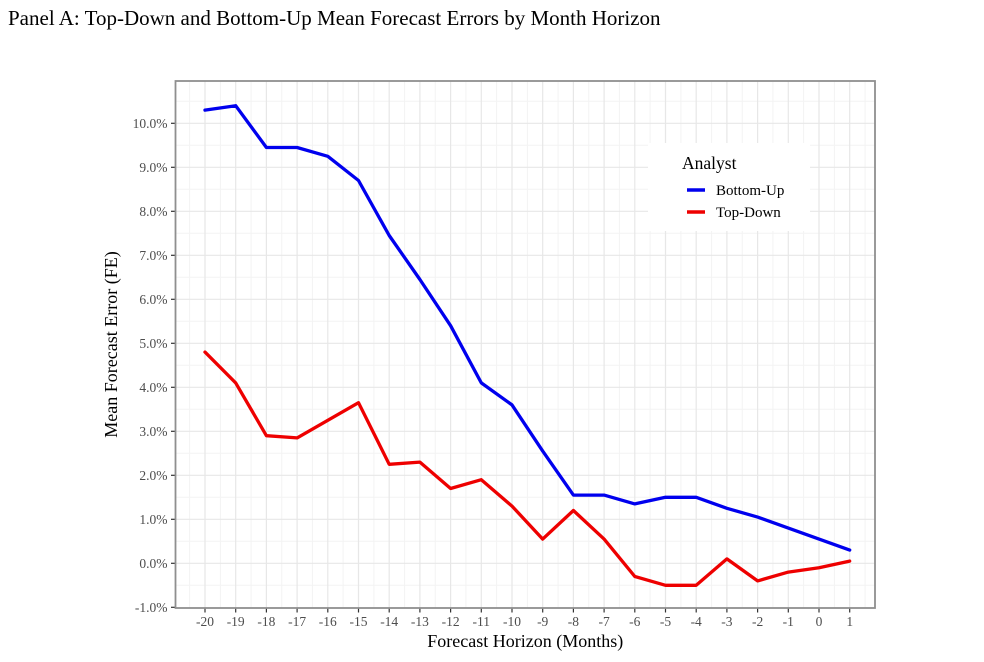 The width and height of the screenshot is (984, 662). What do you see at coordinates (748, 213) in the screenshot?
I see `legend-label-top-down: Top-Down` at bounding box center [748, 213].